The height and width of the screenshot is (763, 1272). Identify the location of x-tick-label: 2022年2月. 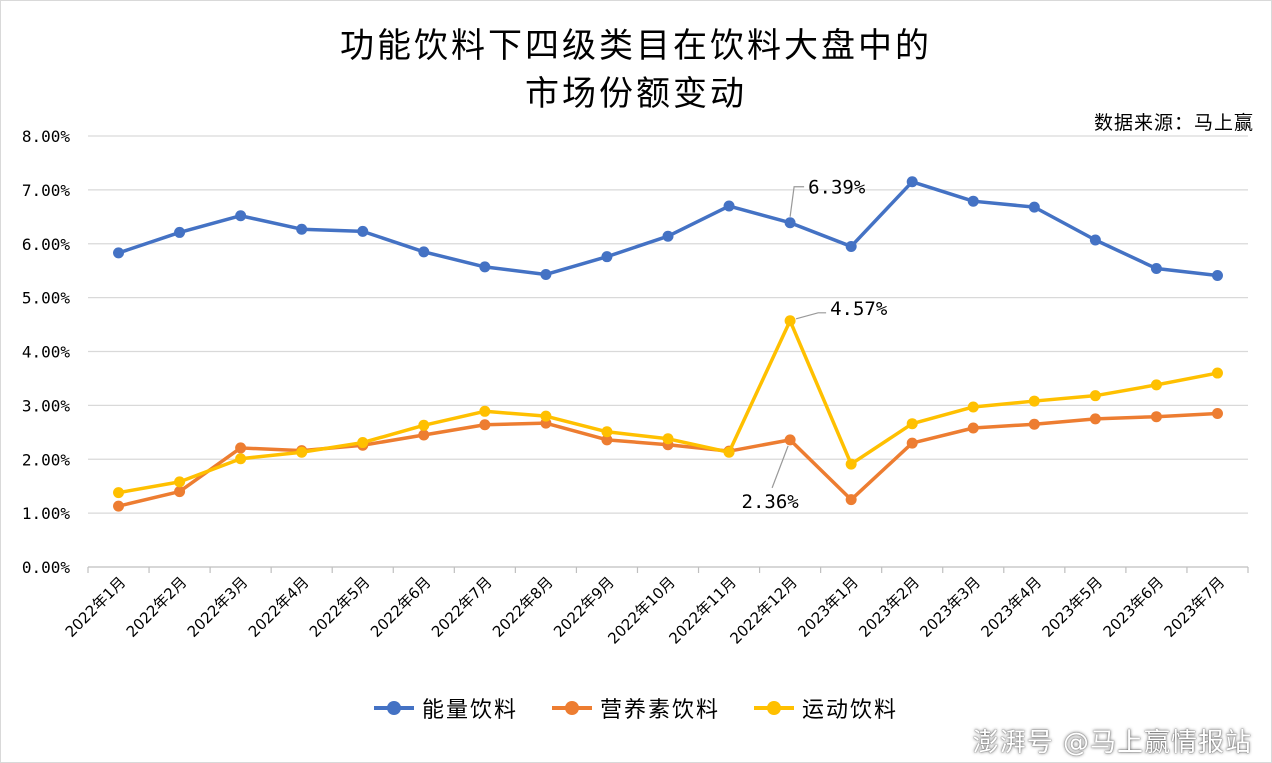
(157, 607).